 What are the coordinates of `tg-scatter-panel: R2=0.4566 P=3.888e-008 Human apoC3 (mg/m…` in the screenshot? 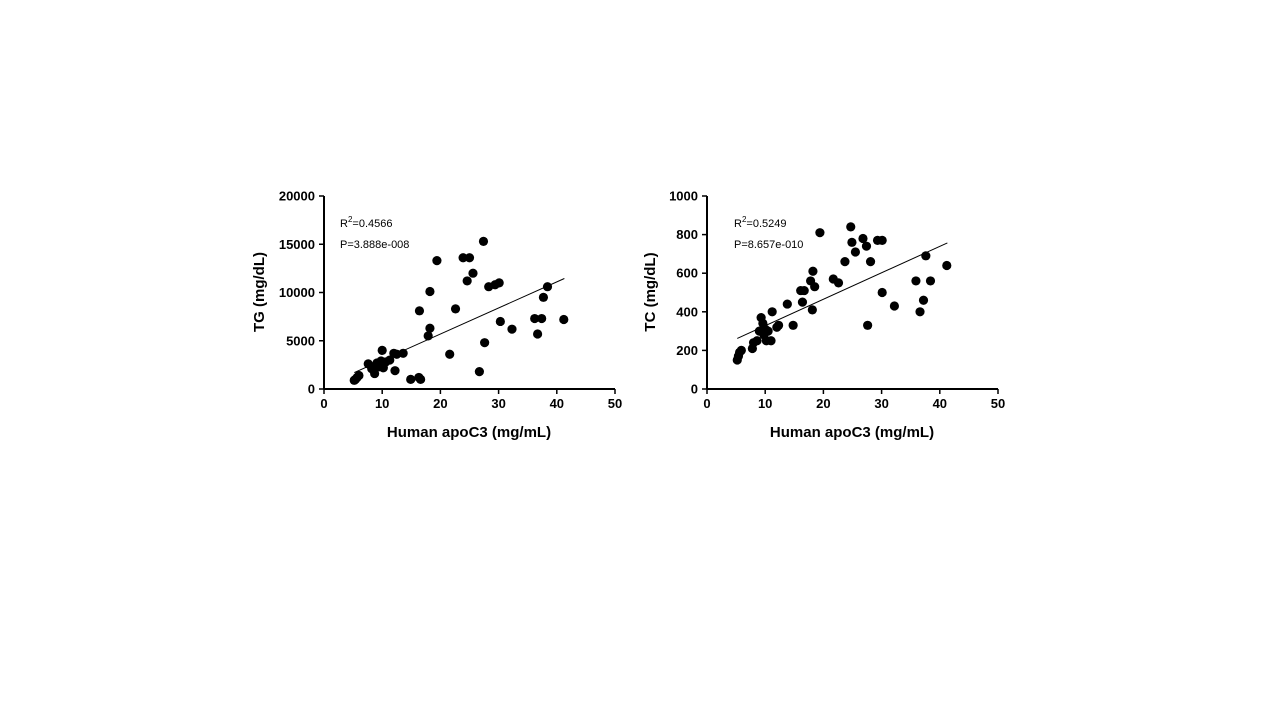 It's located at (436, 315).